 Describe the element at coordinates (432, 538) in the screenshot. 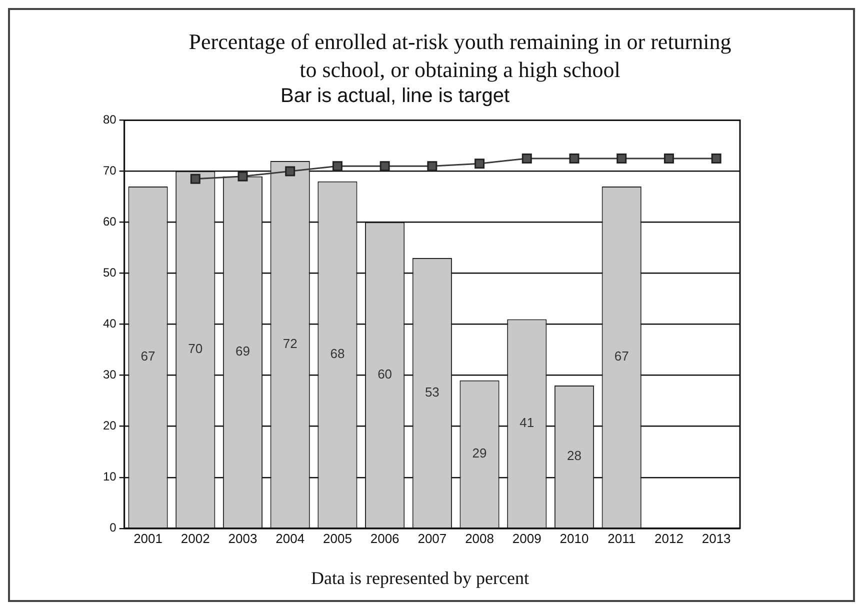

I see `x-tick-label: 2007` at that location.